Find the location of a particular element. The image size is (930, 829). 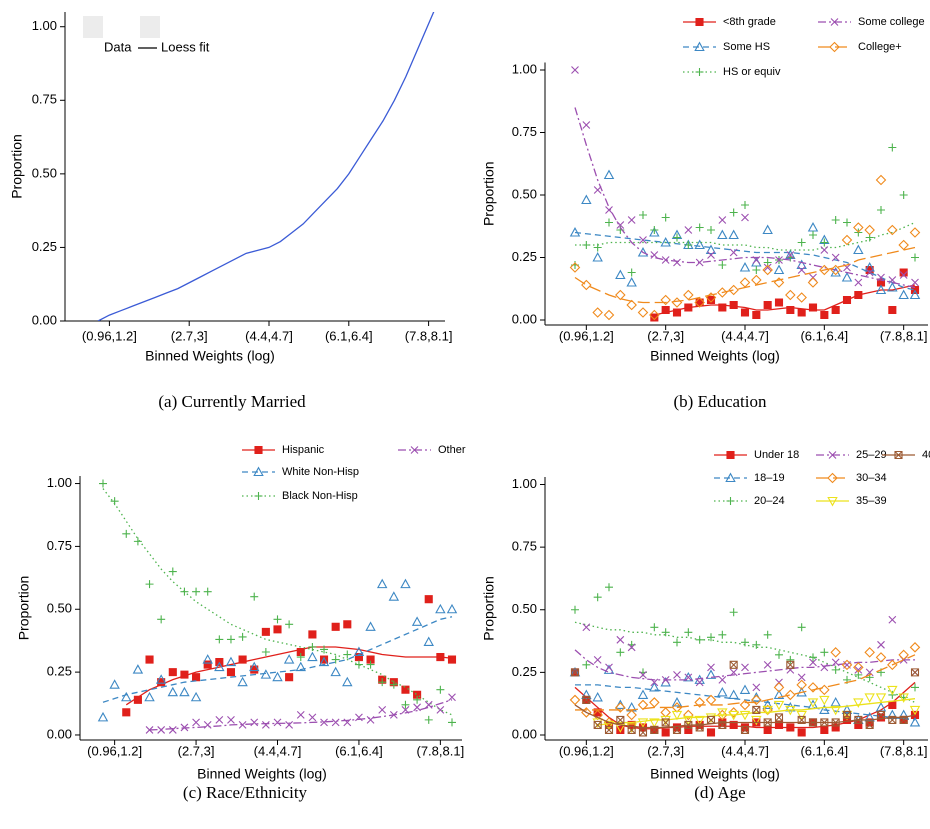

y-tick-label: 0.50 is located at coordinates (524, 608).